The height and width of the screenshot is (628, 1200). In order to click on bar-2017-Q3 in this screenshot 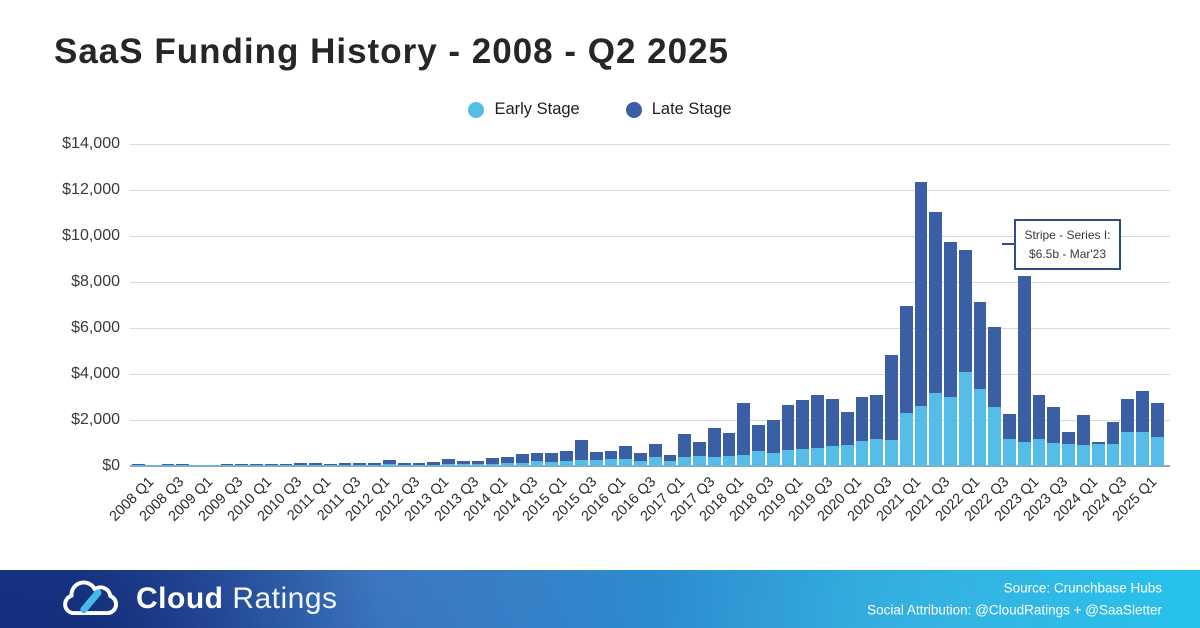, I will do `click(699, 454)`.